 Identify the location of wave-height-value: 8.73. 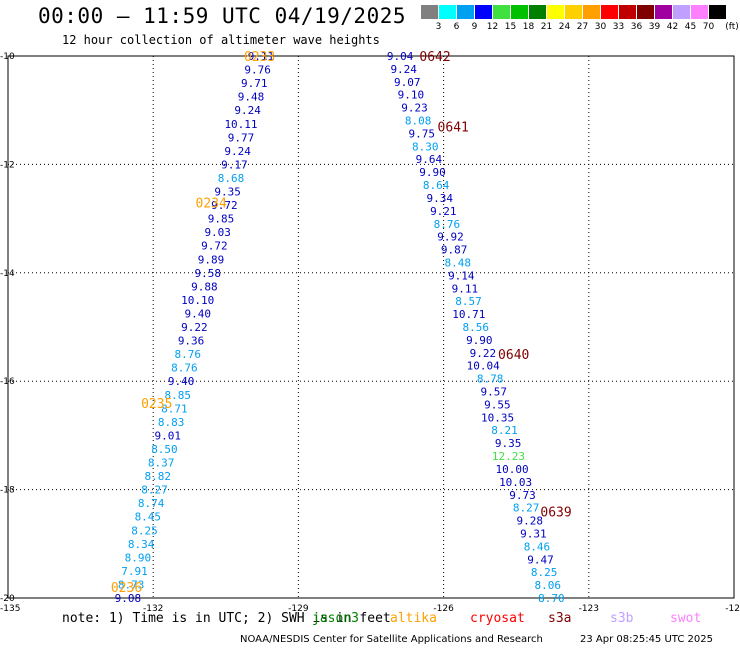
(131, 584).